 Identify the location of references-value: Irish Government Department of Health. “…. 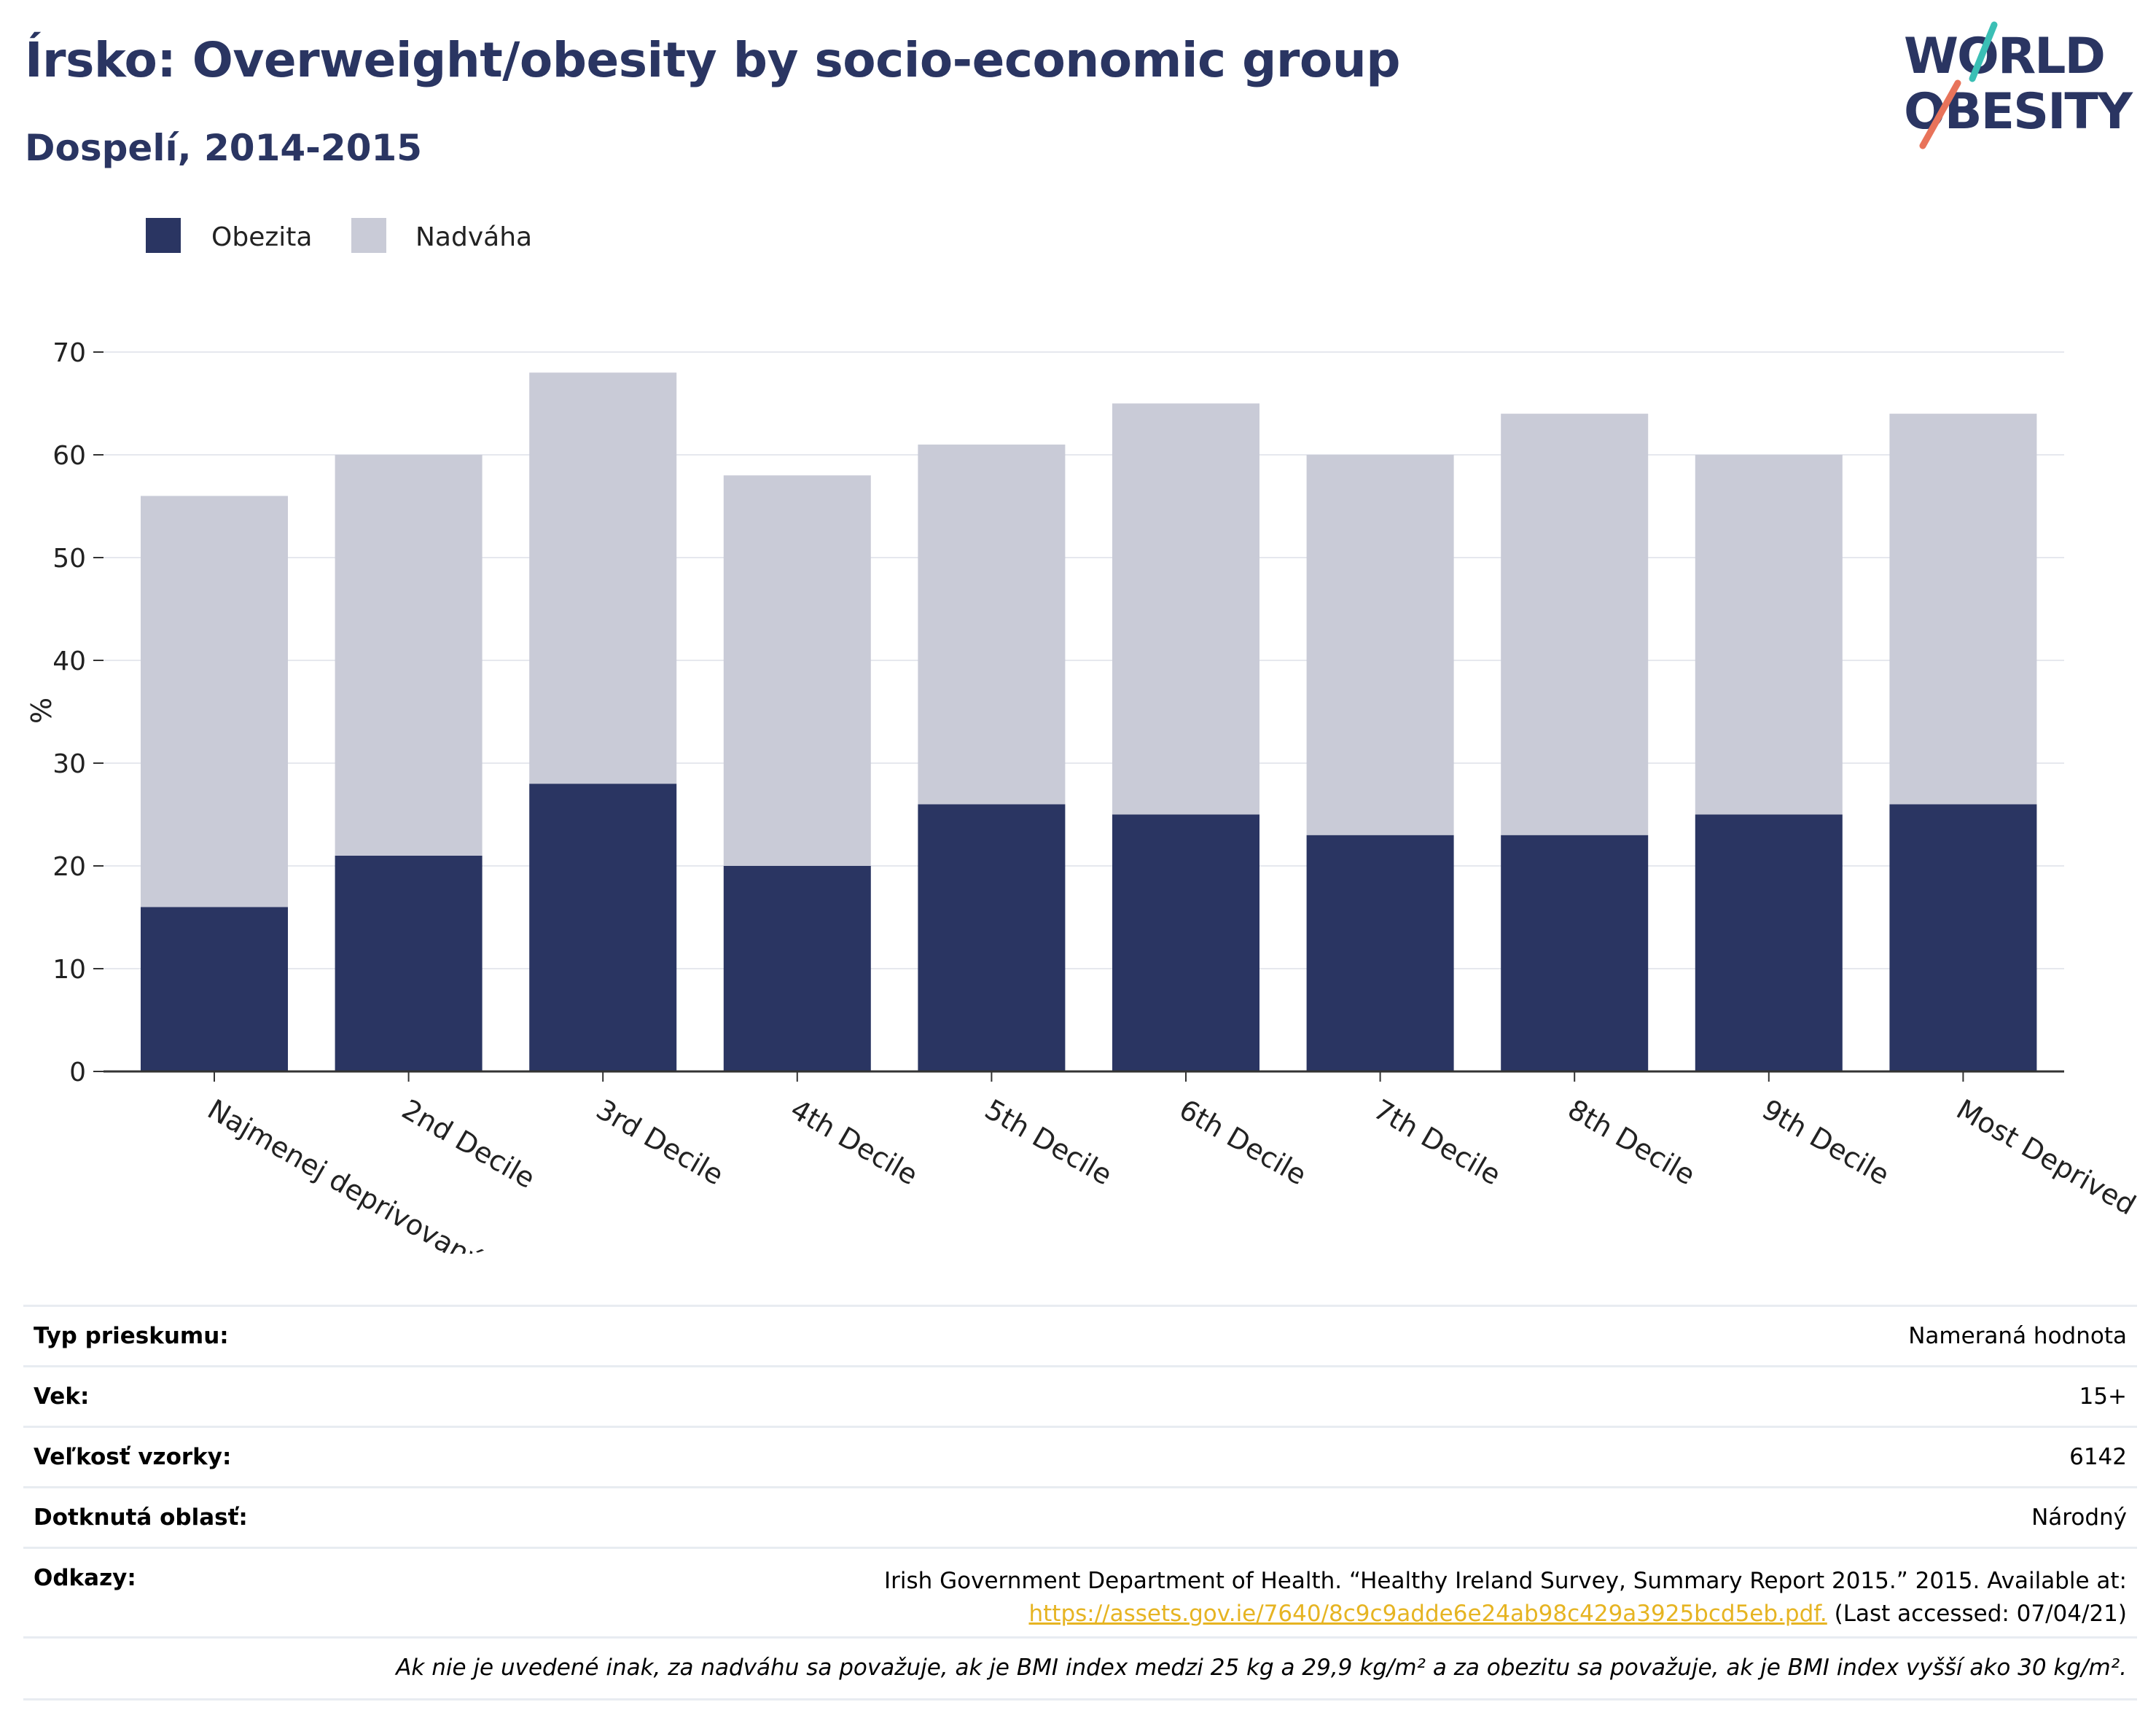
(1505, 1597).